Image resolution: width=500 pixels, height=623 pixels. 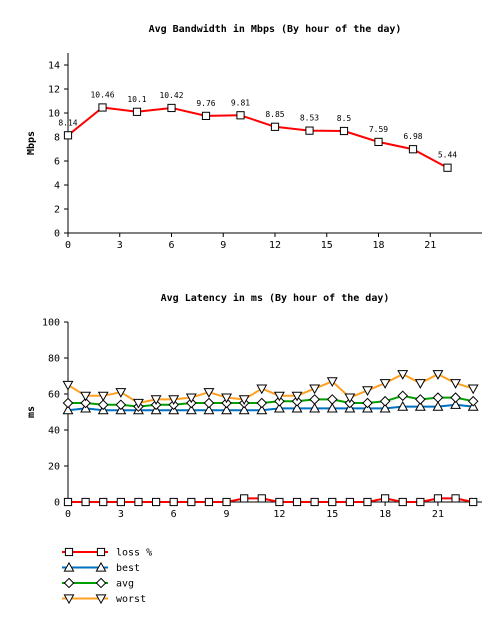 I want to click on latency-y-tick-label: 20, so click(x=54, y=467).